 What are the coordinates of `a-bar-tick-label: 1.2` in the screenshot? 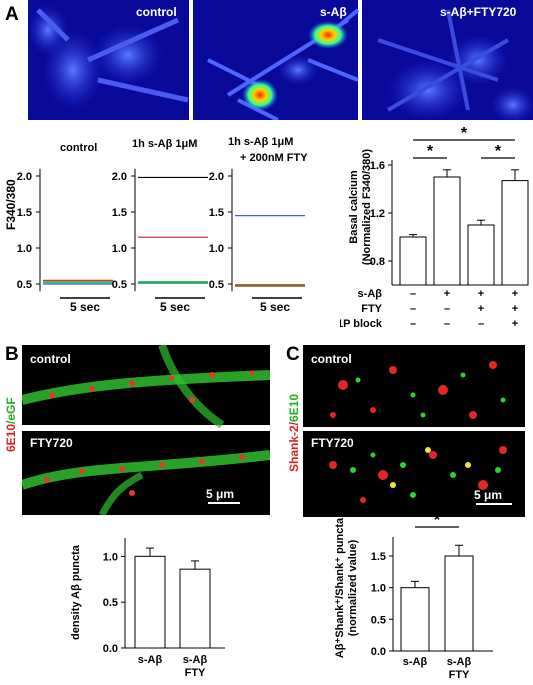 It's located at (377, 214).